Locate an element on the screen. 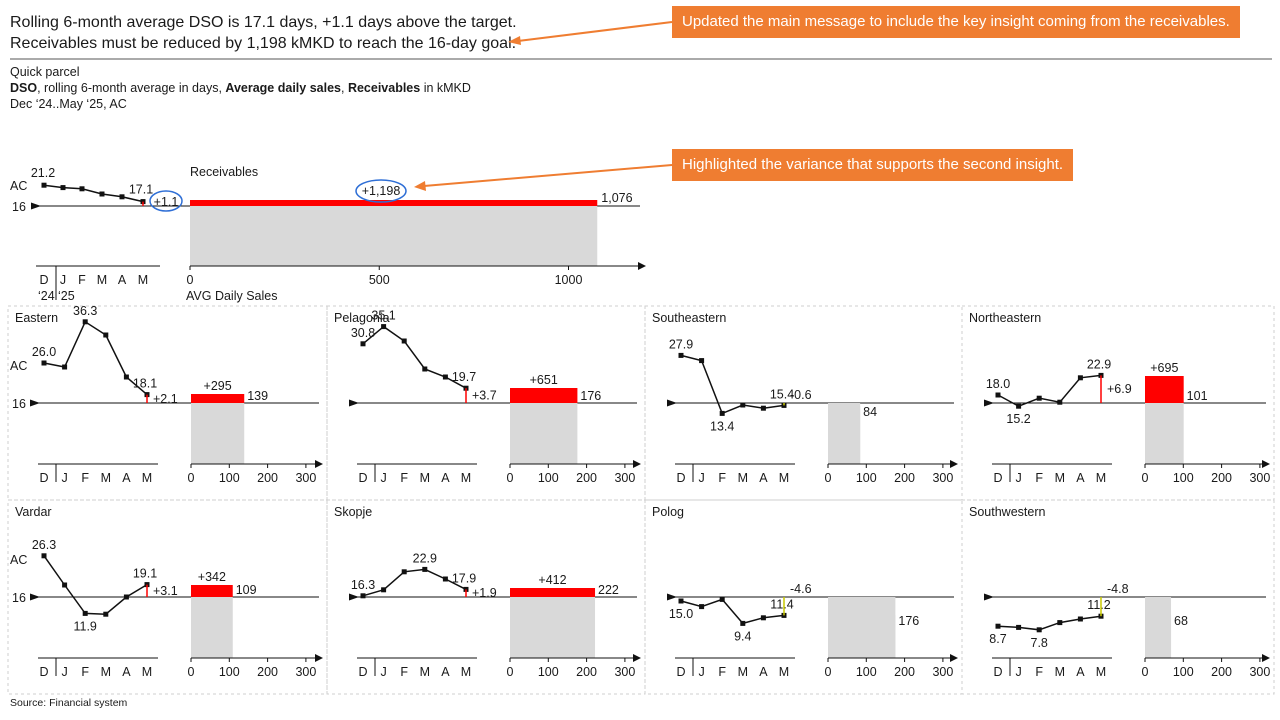 The width and height of the screenshot is (1280, 720). panel-x-tick-label: J is located at coordinates (701, 672).